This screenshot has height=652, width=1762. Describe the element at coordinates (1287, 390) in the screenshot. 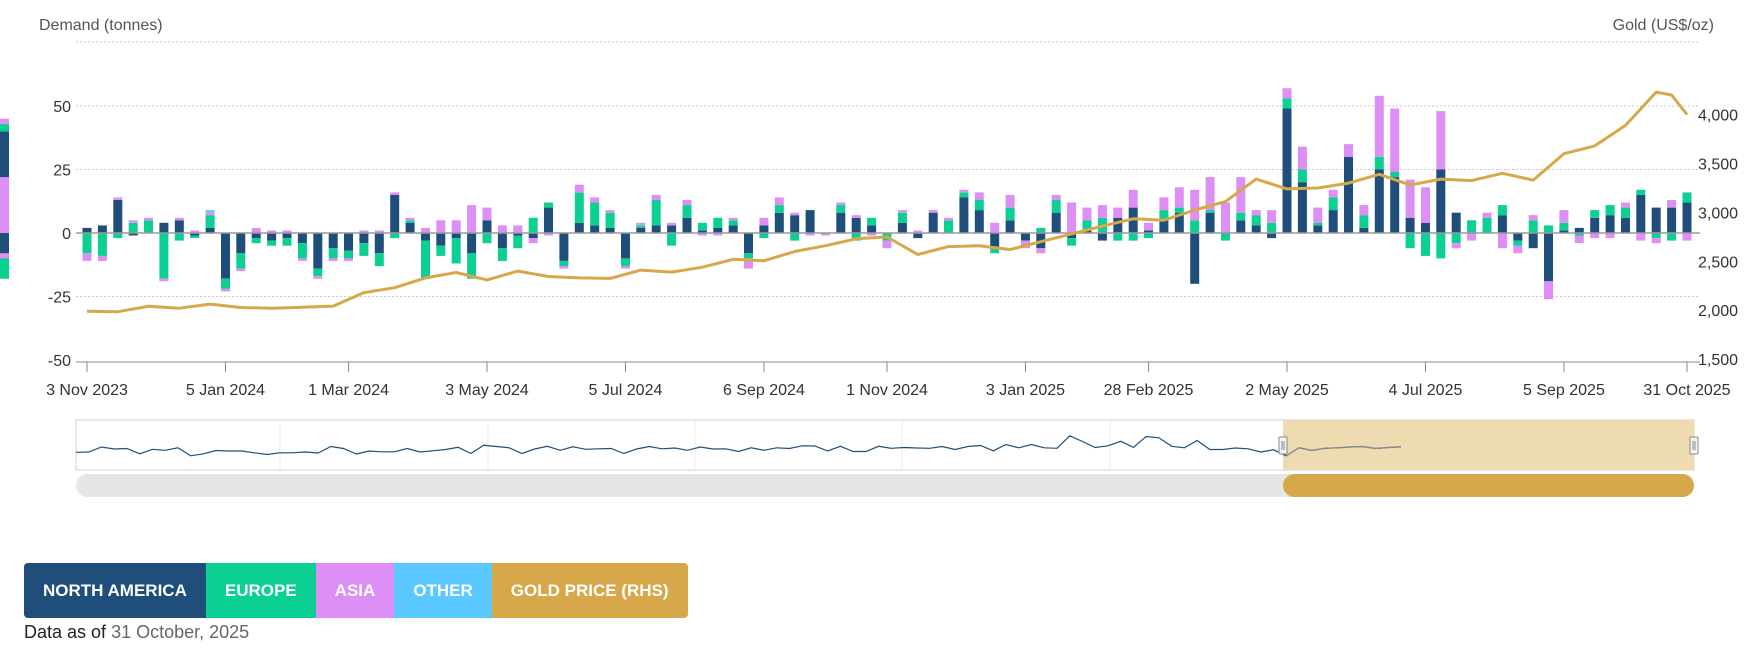

I see `x-tick-label: 2 May 2025` at that location.